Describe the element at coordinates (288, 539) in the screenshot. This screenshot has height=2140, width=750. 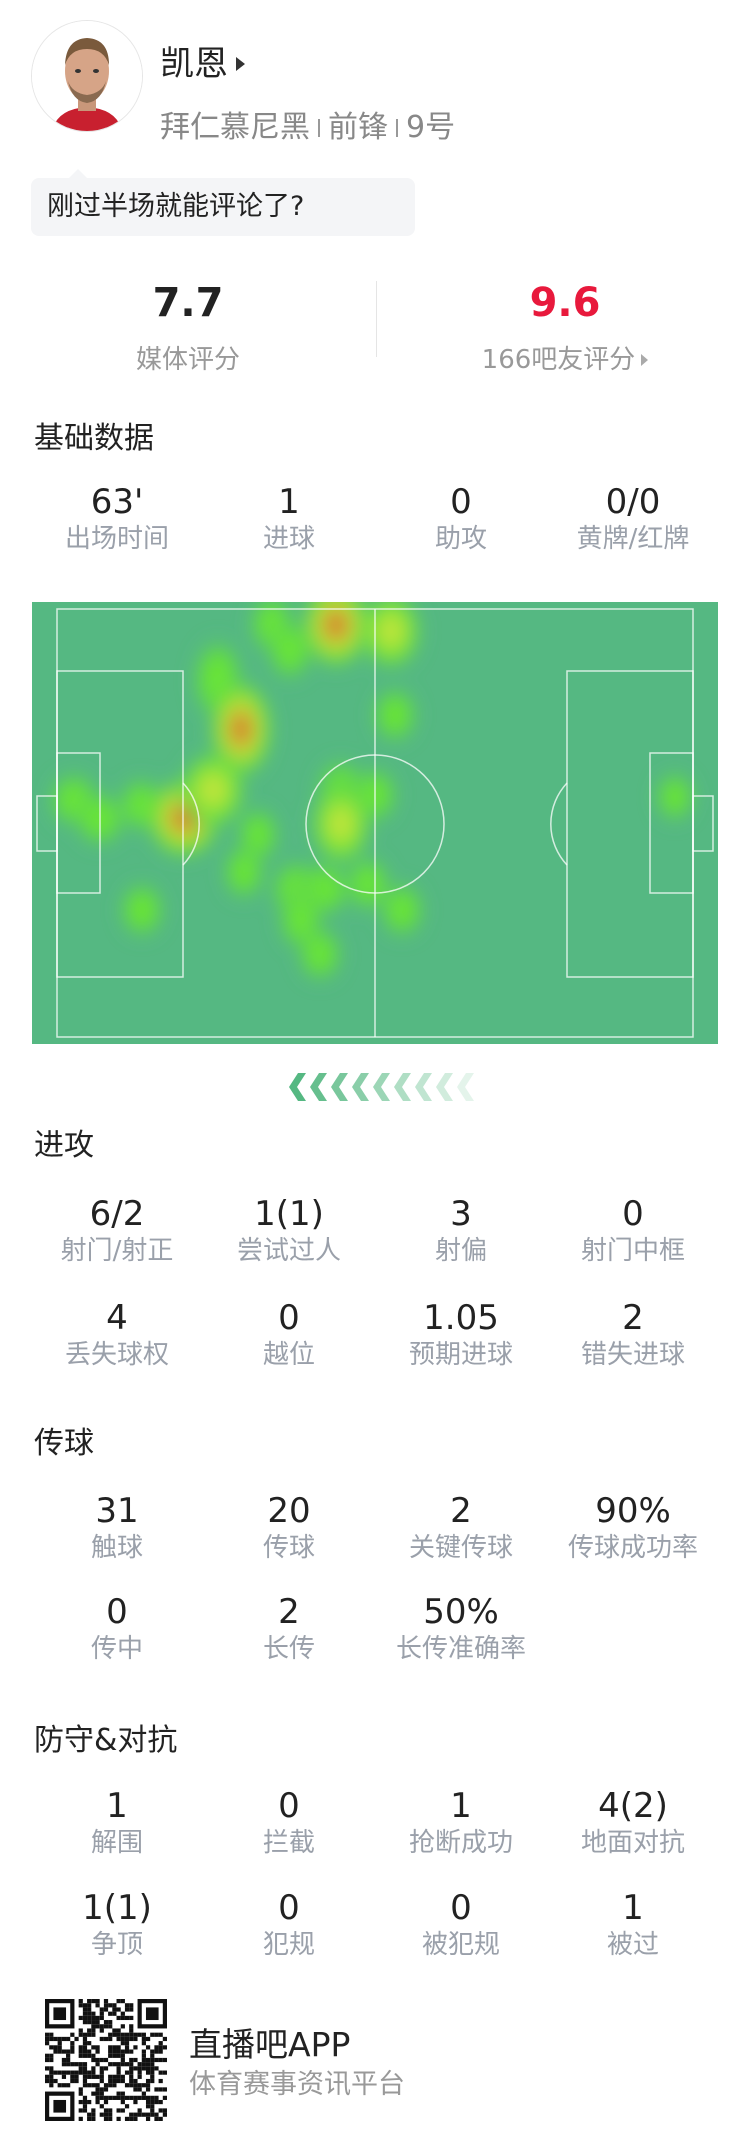
I see `stat-label: 进球` at that location.